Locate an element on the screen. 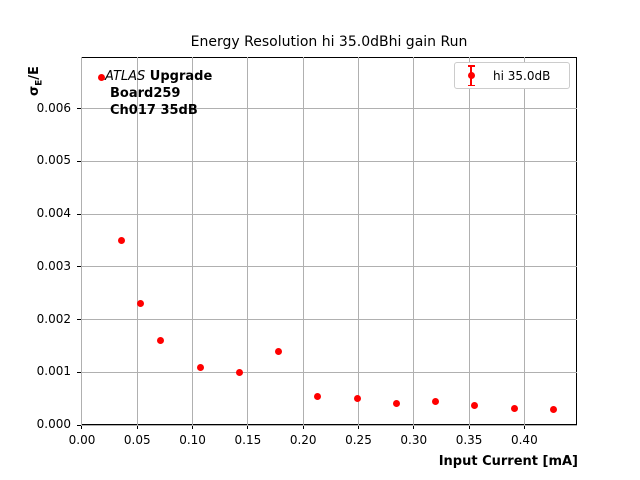  annotation-line-1-rest: Upgrade is located at coordinates (179, 76).